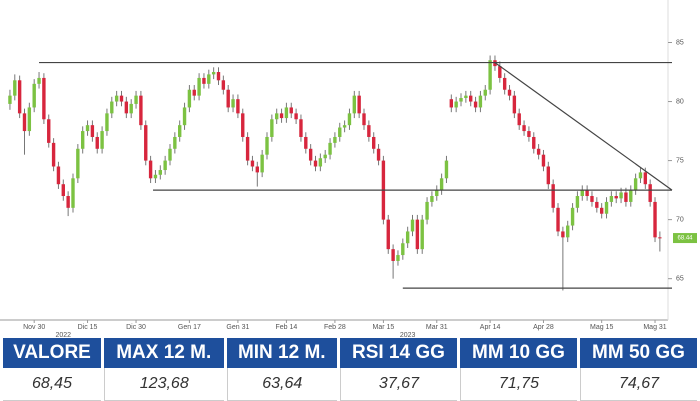 This screenshot has height=401, width=700. I want to click on header-cell: MM 10 GG, so click(518, 353).